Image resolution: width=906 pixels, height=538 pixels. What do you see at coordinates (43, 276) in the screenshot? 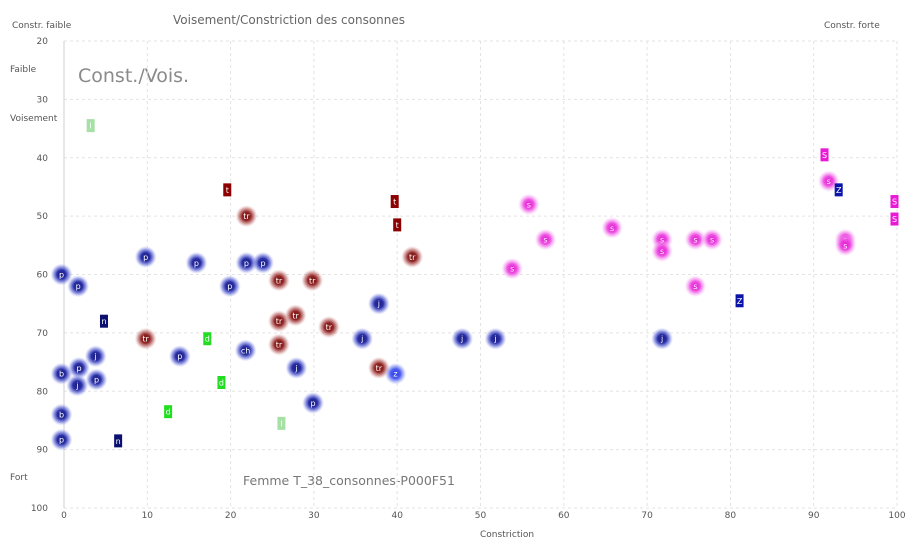
I see `y-tick-label: 60` at bounding box center [43, 276].